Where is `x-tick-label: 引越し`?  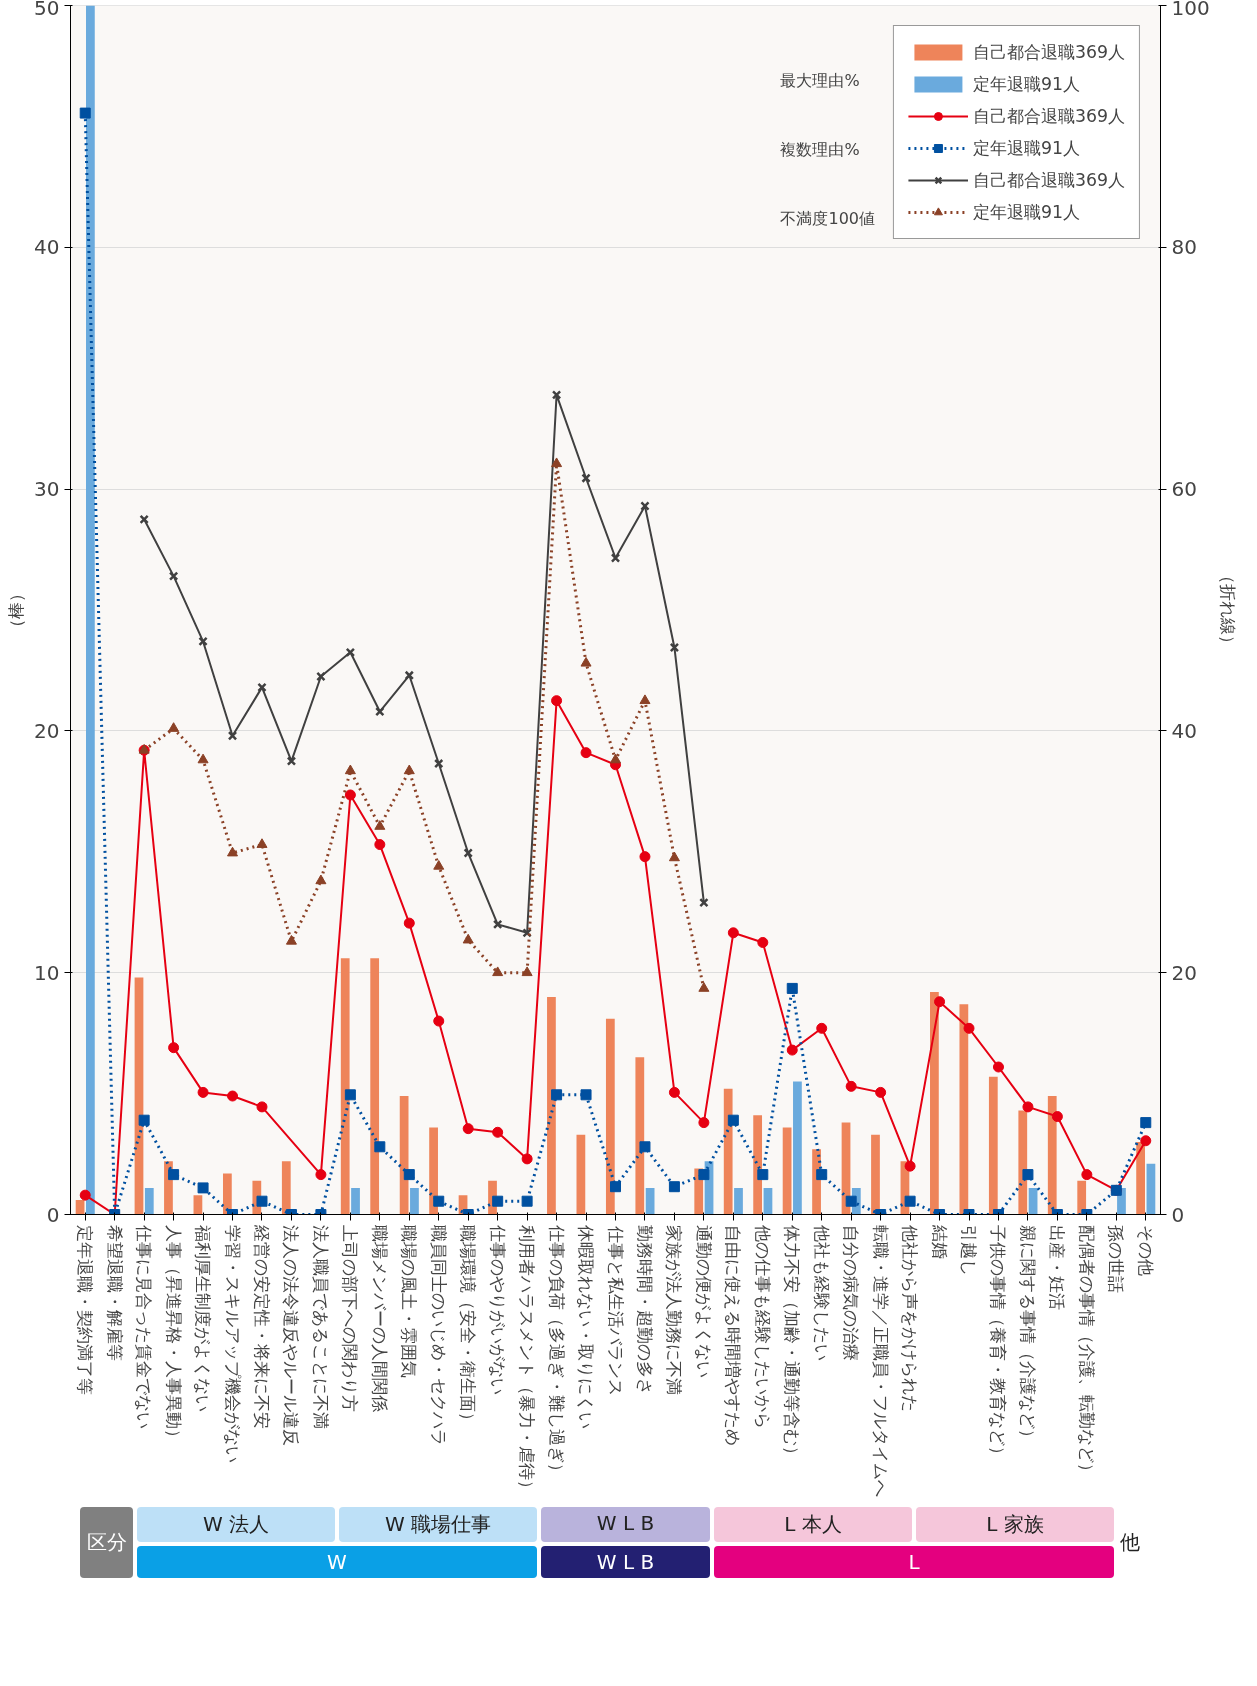
x-tick-label: 引越し is located at coordinates (969, 1251).